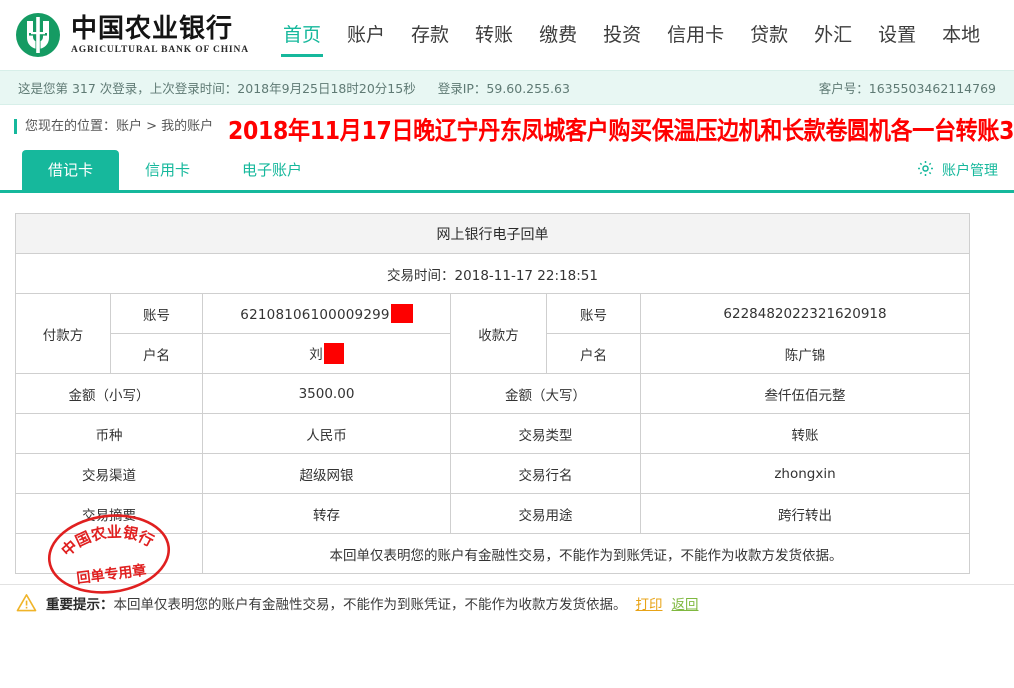 This screenshot has height=688, width=1014. Describe the element at coordinates (113, 126) in the screenshot. I see `breadcrumb: 您现在的位置：账户 > 我的账户` at that location.